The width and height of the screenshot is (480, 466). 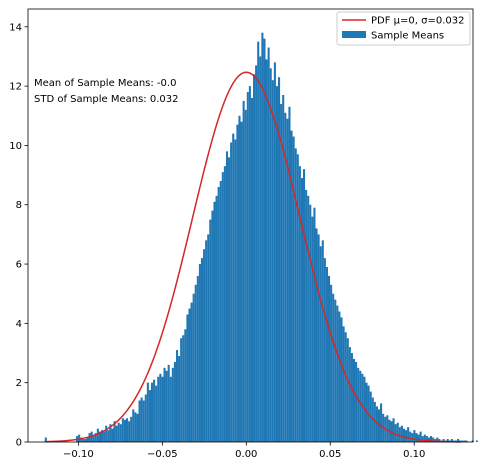 I want to click on y-tick-label: 12, so click(x=15, y=87).